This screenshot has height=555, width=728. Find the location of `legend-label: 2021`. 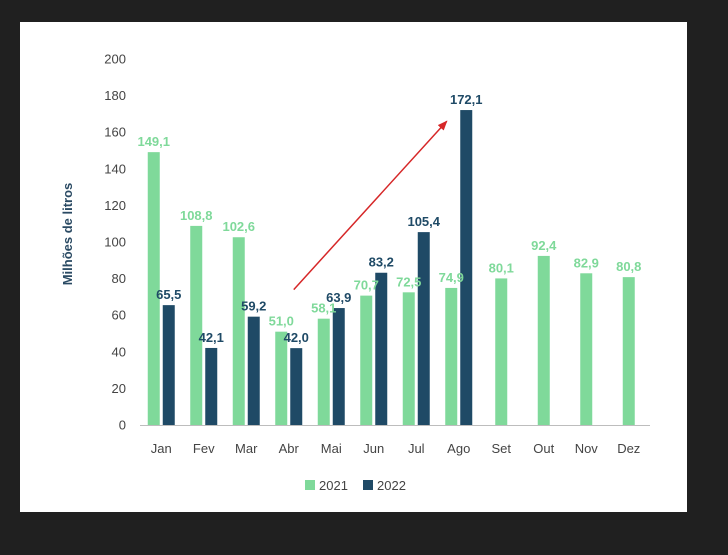

legend-label: 2021 is located at coordinates (333, 485).